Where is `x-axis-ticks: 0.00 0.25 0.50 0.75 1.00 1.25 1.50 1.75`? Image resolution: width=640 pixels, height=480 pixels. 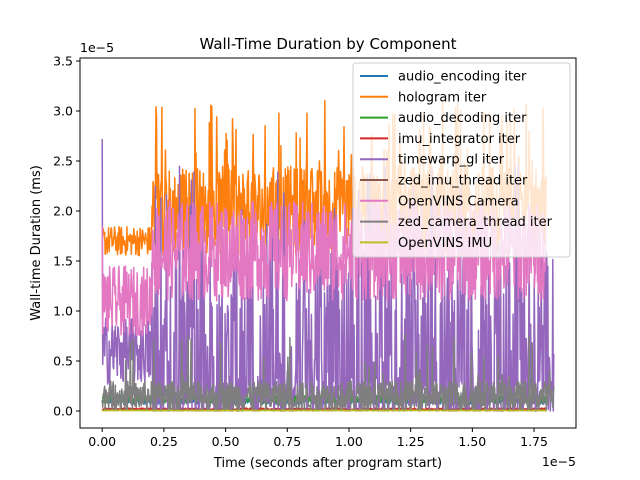 x-axis-ticks: 0.00 0.25 0.50 0.75 1.00 1.25 1.50 1.75 is located at coordinates (318, 438).